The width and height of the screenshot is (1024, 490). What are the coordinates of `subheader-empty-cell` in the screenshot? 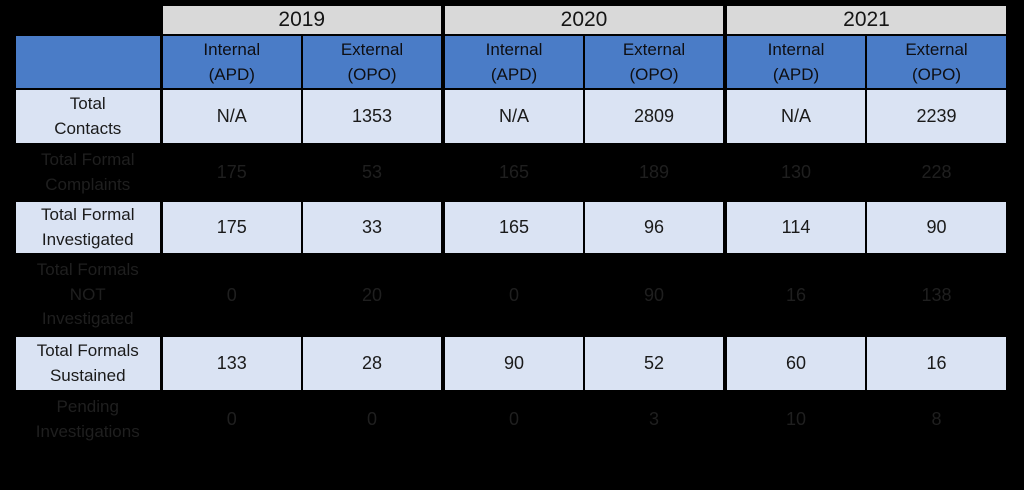 It's located at (88, 62).